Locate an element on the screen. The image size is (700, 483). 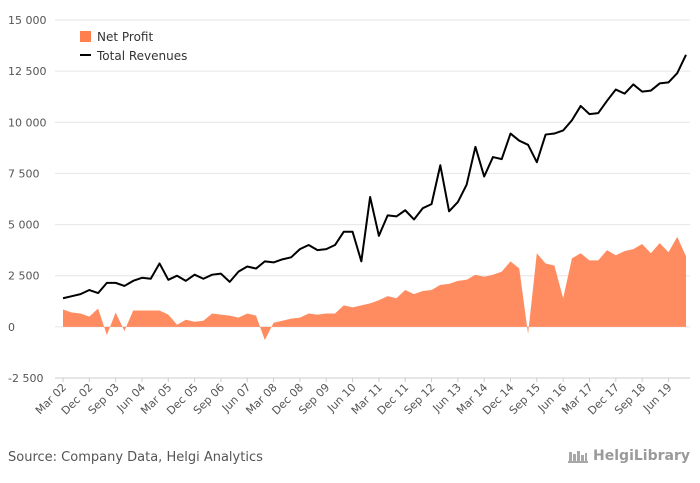
legend-label-net-profit: Net Profit is located at coordinates (125, 37).